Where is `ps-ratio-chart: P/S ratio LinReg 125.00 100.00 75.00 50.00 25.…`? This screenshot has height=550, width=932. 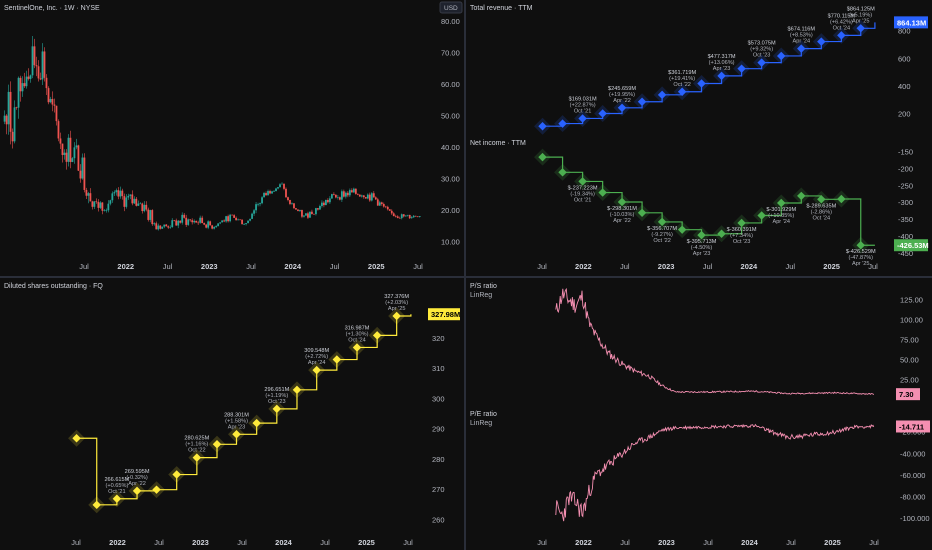 ps-ratio-chart: P/S ratio LinReg 125.00 100.00 75.00 50.00 25.… is located at coordinates (699, 342).